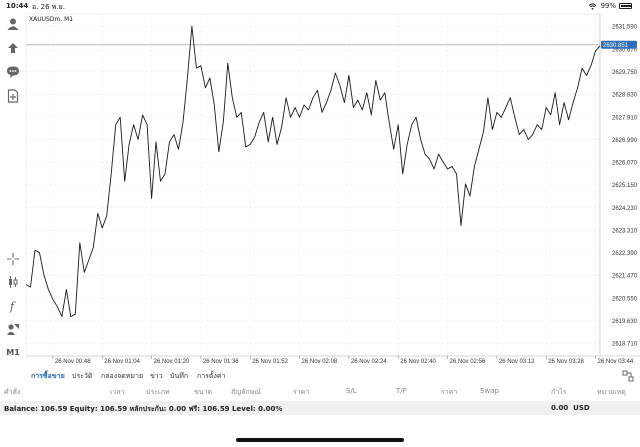  What do you see at coordinates (221, 362) in the screenshot?
I see `x-tick-label: 26 Nov 01:36` at bounding box center [221, 362].